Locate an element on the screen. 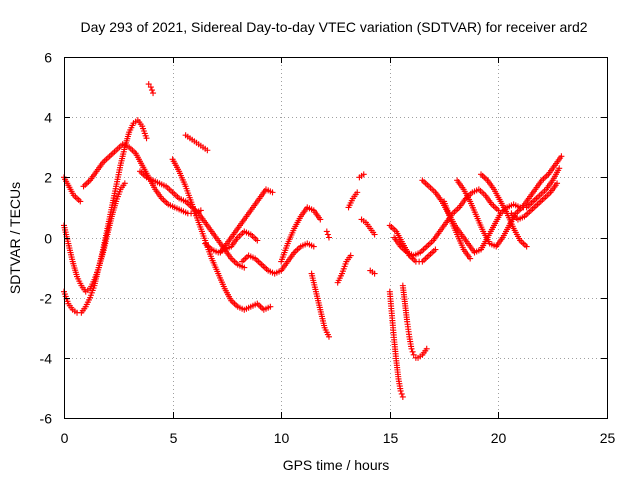 The image size is (640, 480). x-tick-label: 20 is located at coordinates (499, 438).